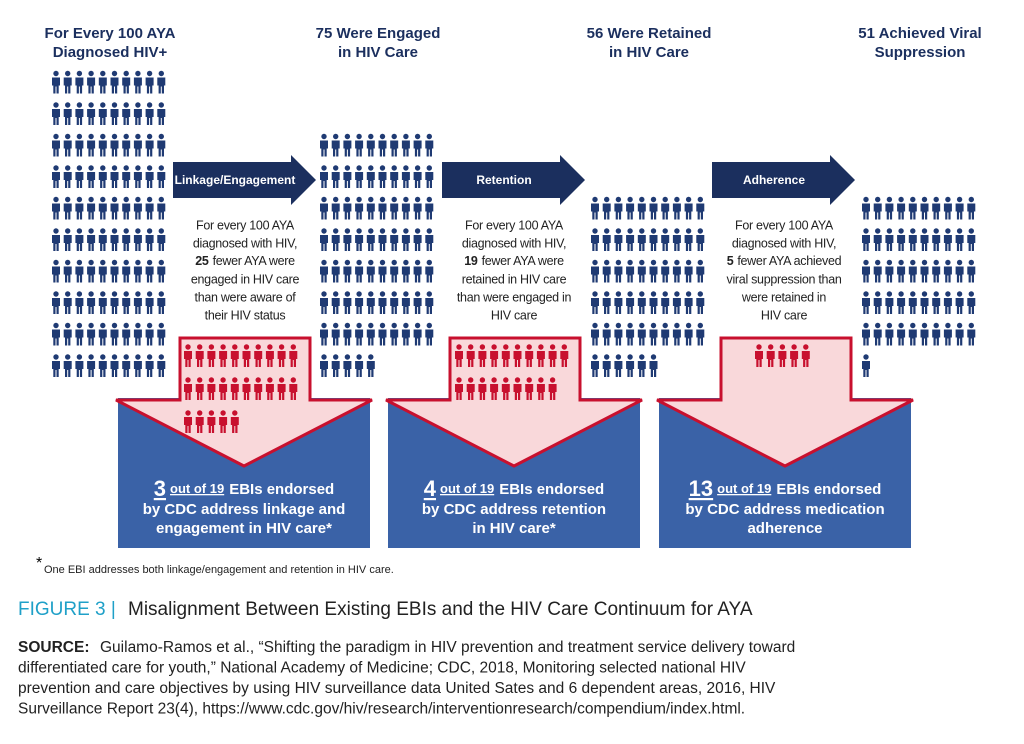 This screenshot has height=744, width=1024. I want to click on description: engaged in HIV care, so click(245, 279).